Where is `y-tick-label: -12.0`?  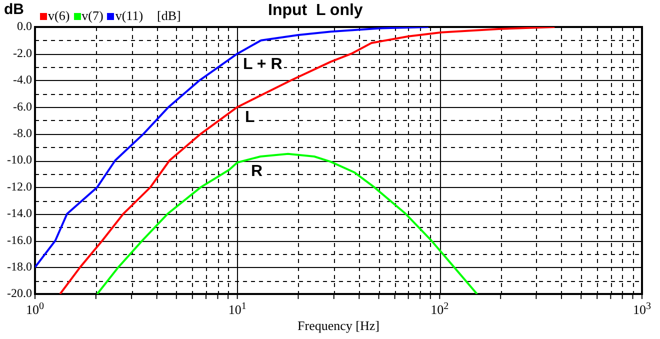
y-tick-label: -12.0 is located at coordinates (19, 186).